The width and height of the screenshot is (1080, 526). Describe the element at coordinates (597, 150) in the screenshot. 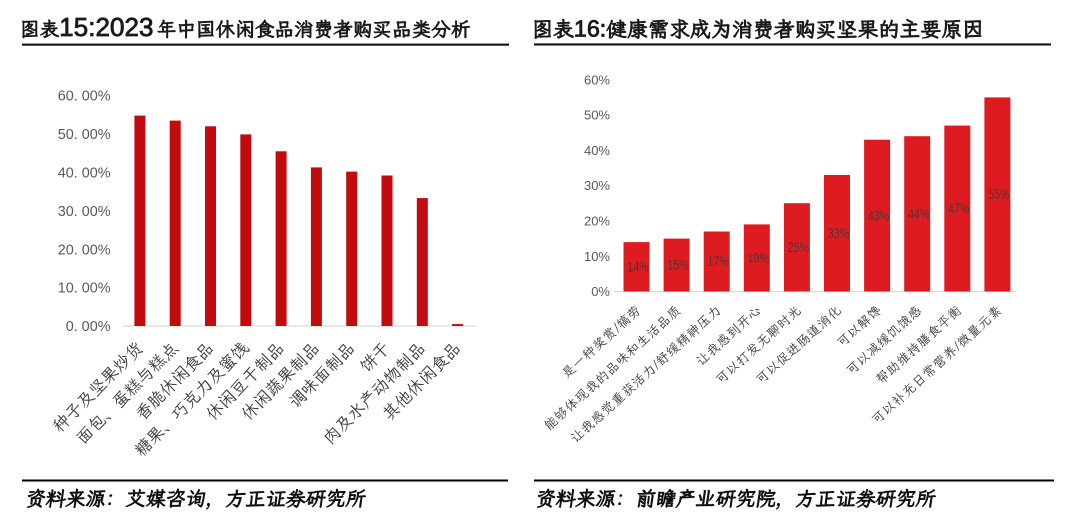

I see `svg-text: 40%` at that location.